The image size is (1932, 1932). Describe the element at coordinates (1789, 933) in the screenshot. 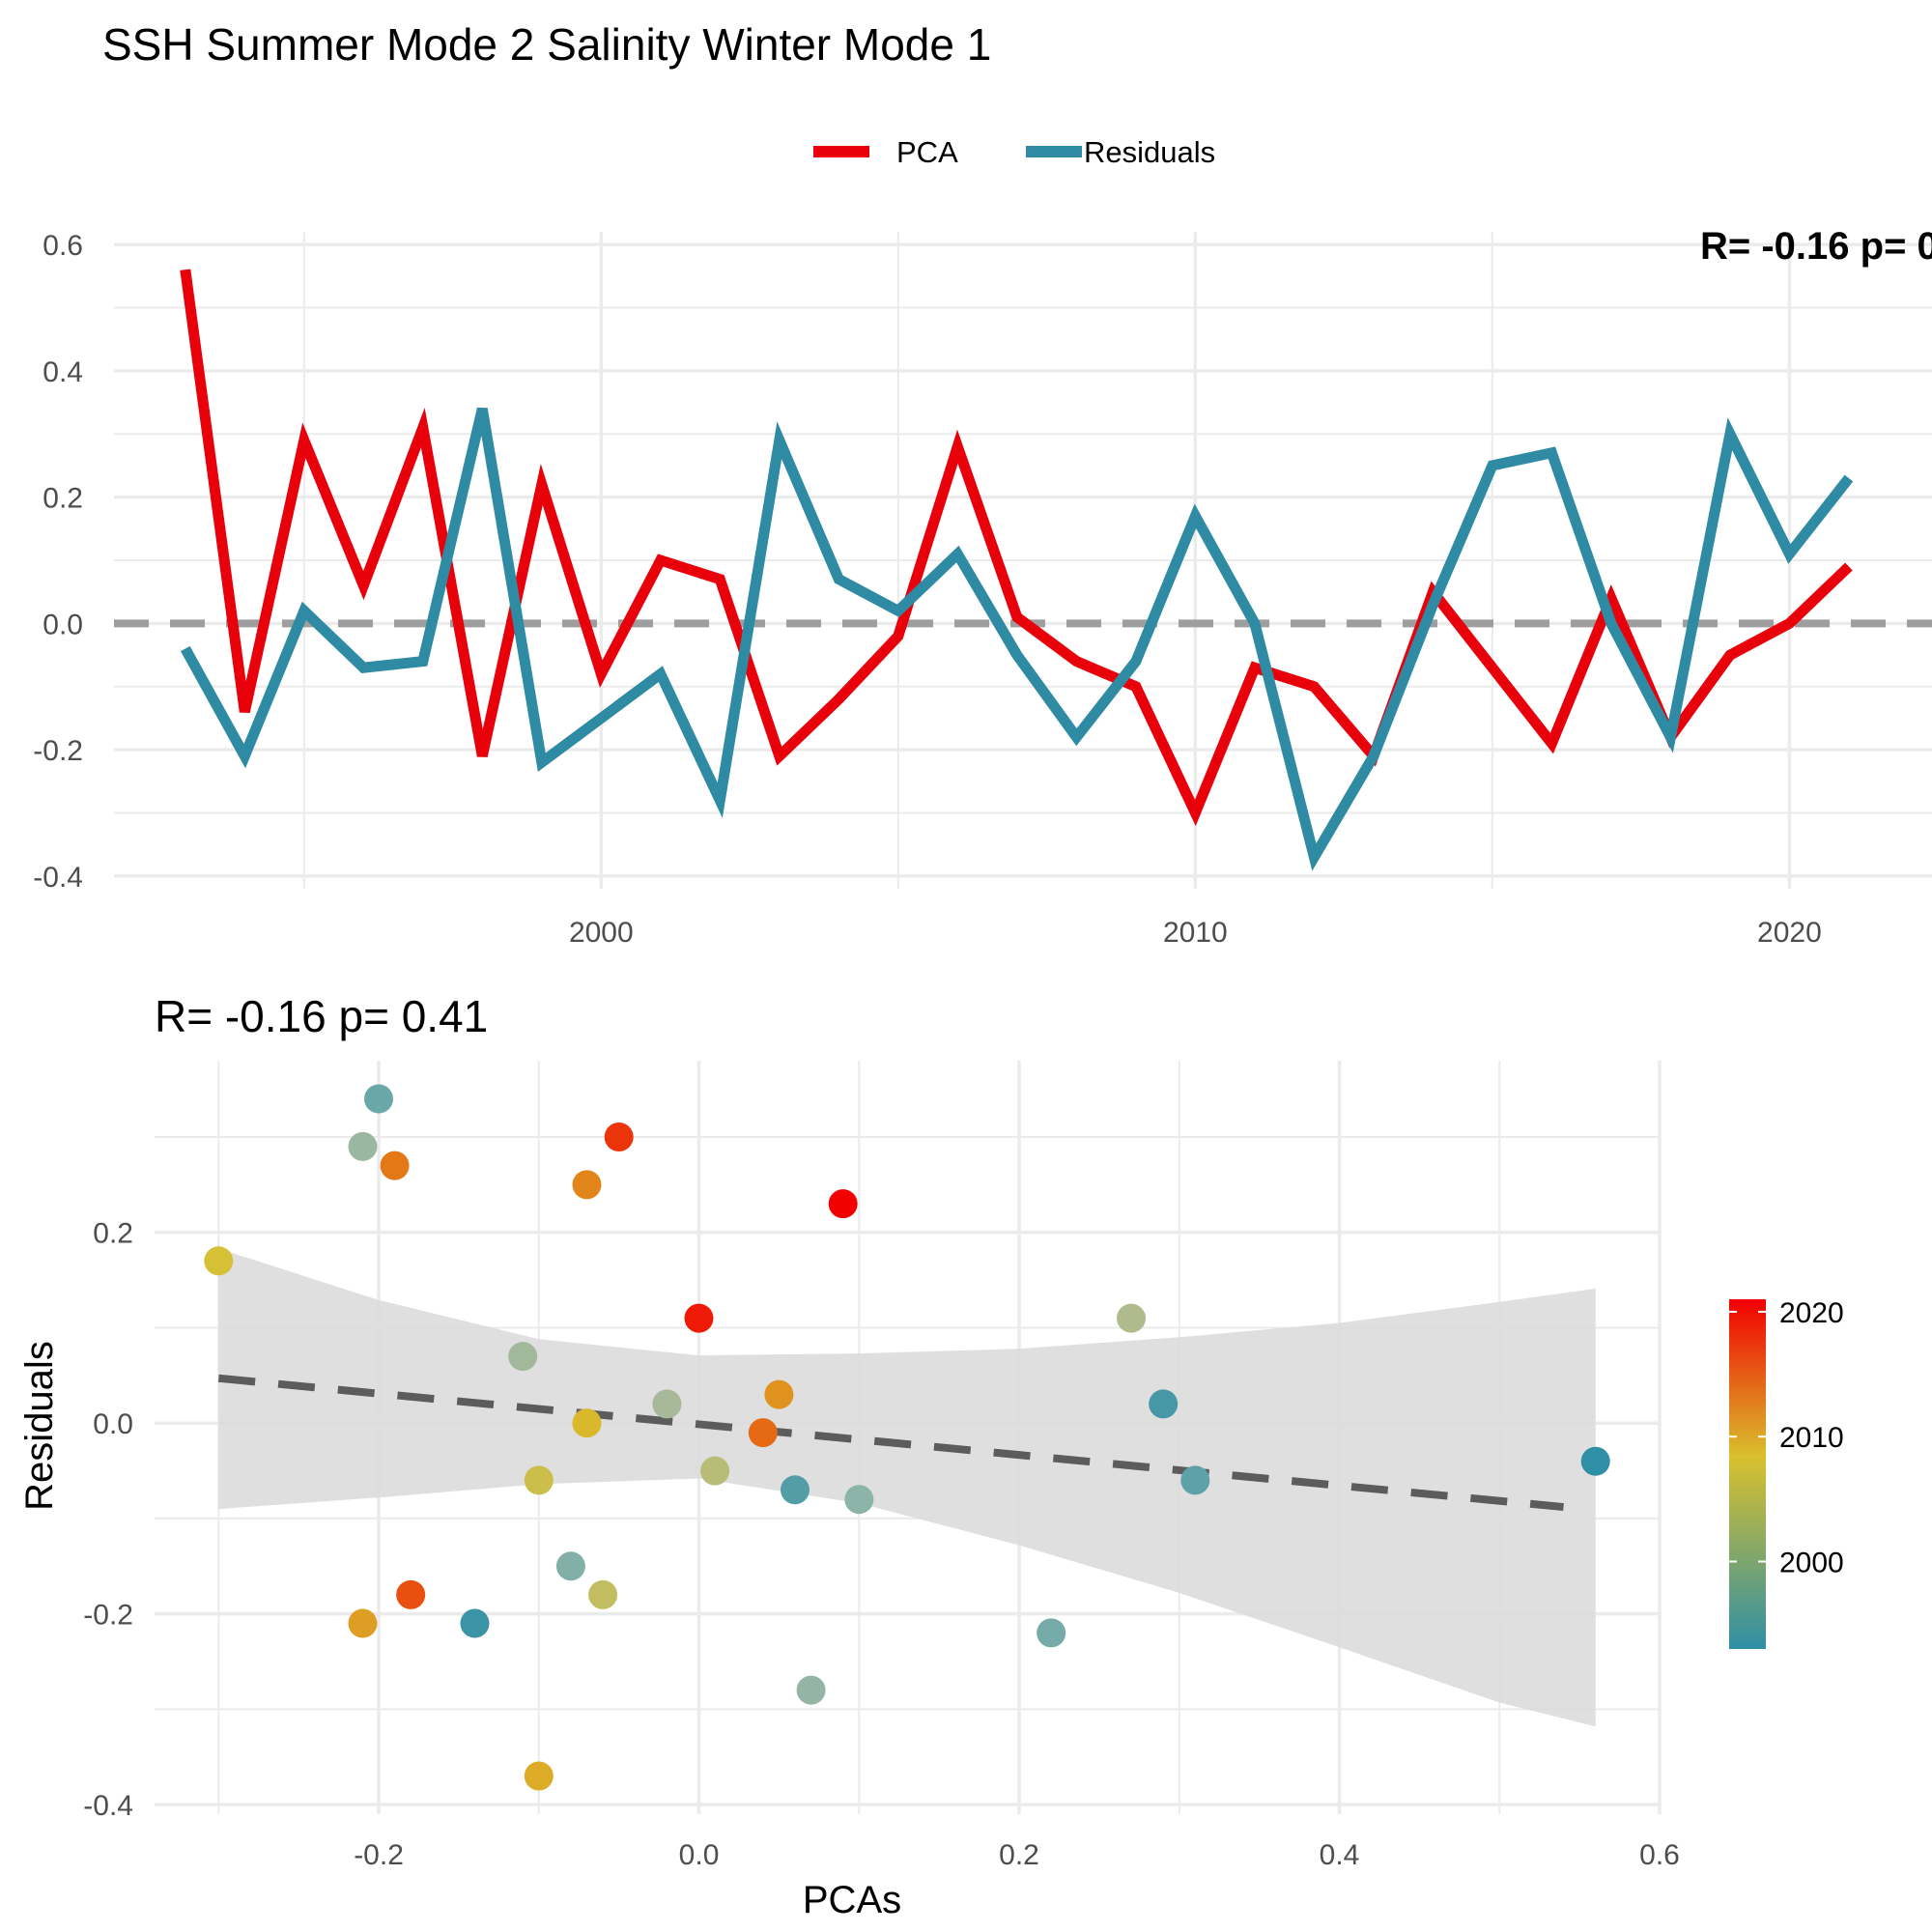

I see `x-tick-label: 2020` at that location.